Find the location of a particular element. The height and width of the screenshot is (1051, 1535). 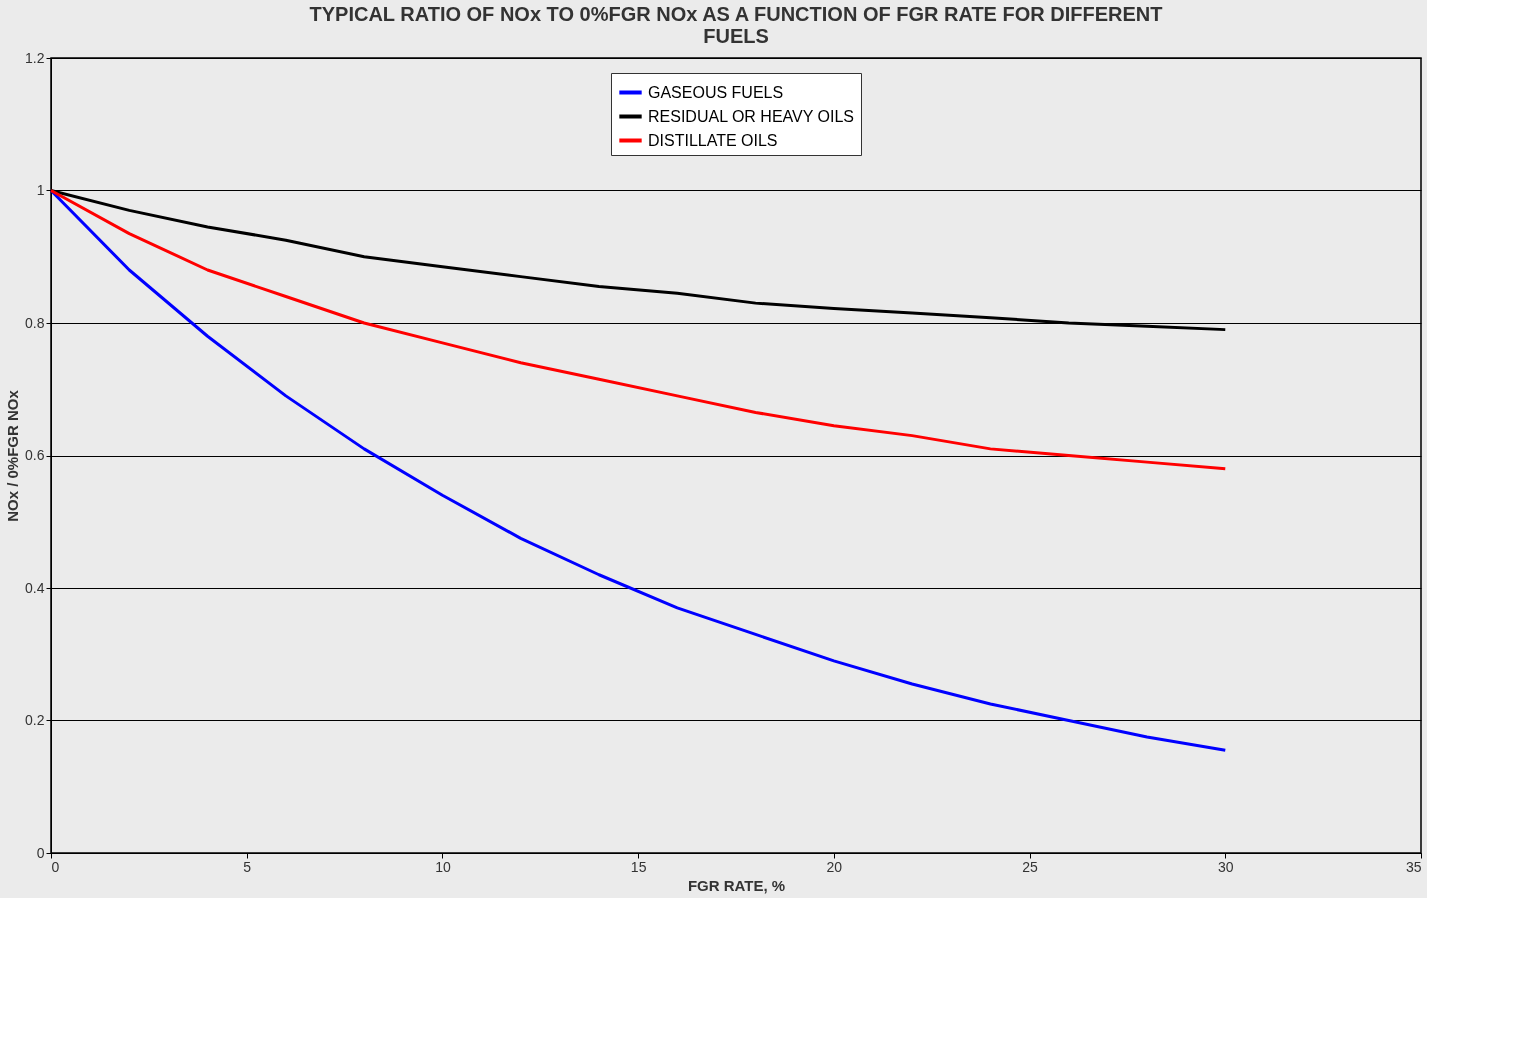

y-tick-label: 0.4 is located at coordinates (35, 587).